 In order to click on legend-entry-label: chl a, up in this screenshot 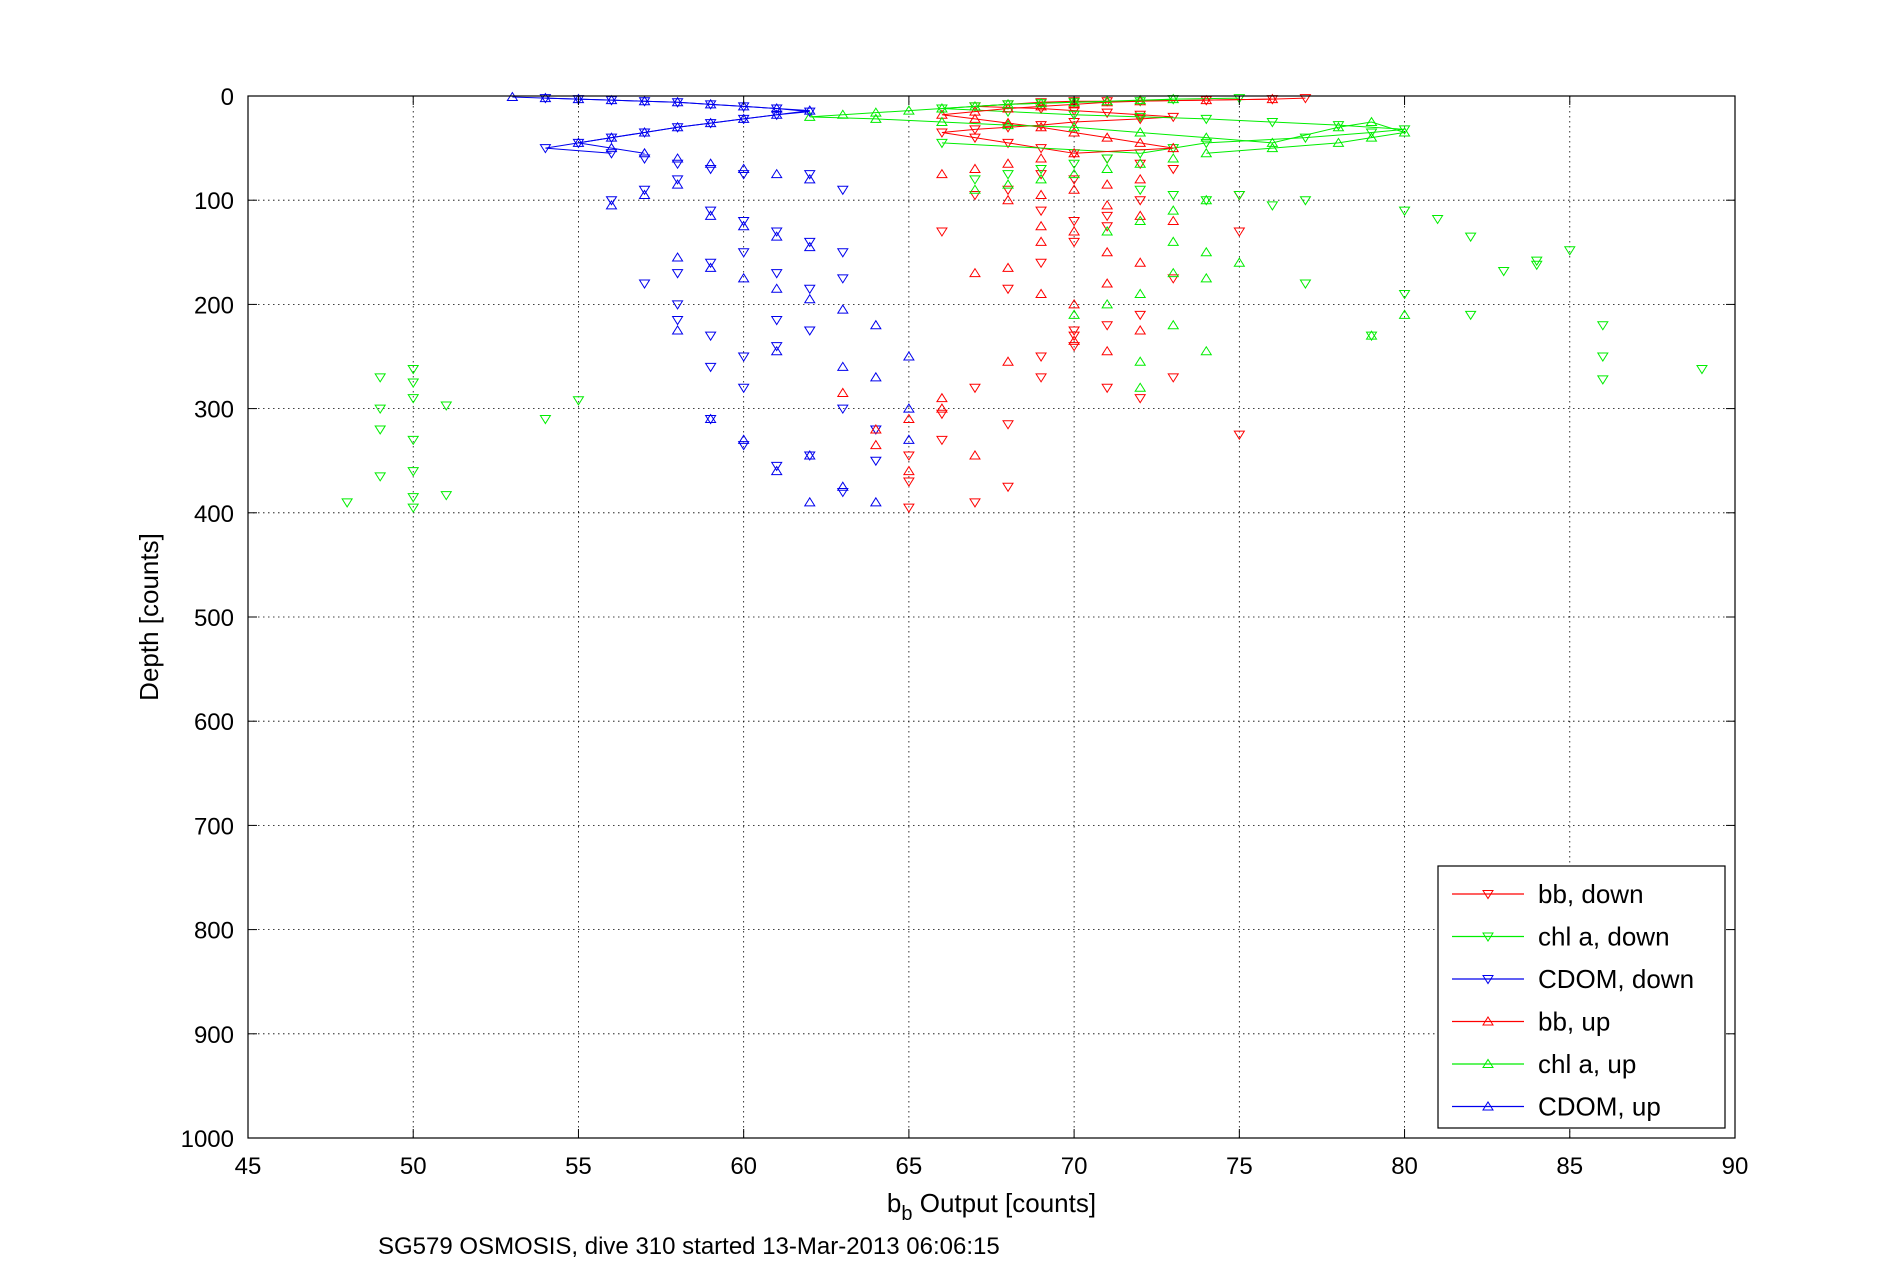, I will do `click(1587, 1064)`.